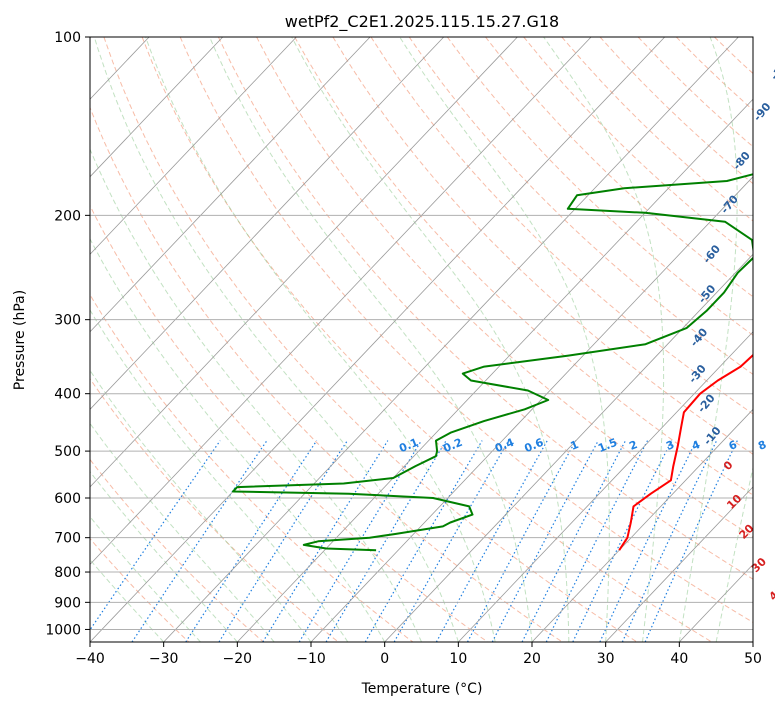  Describe the element at coordinates (408, 445) in the screenshot. I see `mixing-ratio-label: 0.1` at that location.